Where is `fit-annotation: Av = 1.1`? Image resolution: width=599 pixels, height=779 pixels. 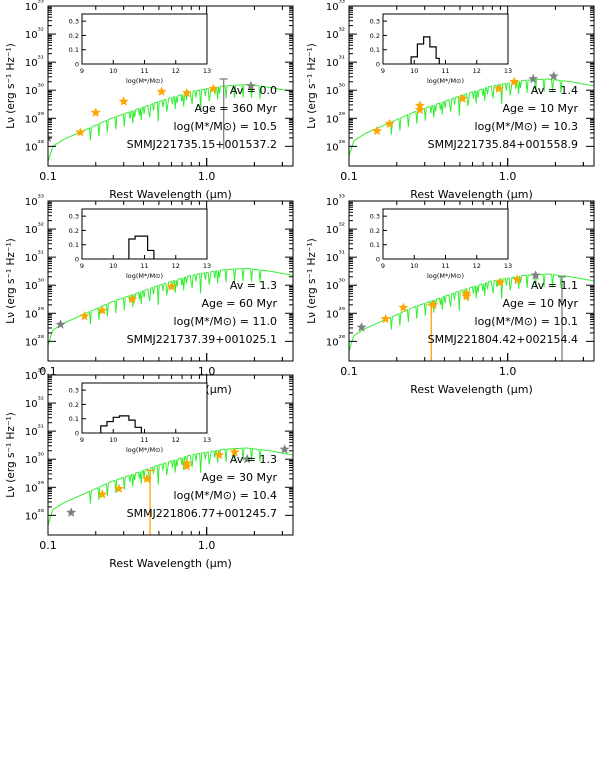
fit-annotation: Av = 1.1 is located at coordinates (554, 285).